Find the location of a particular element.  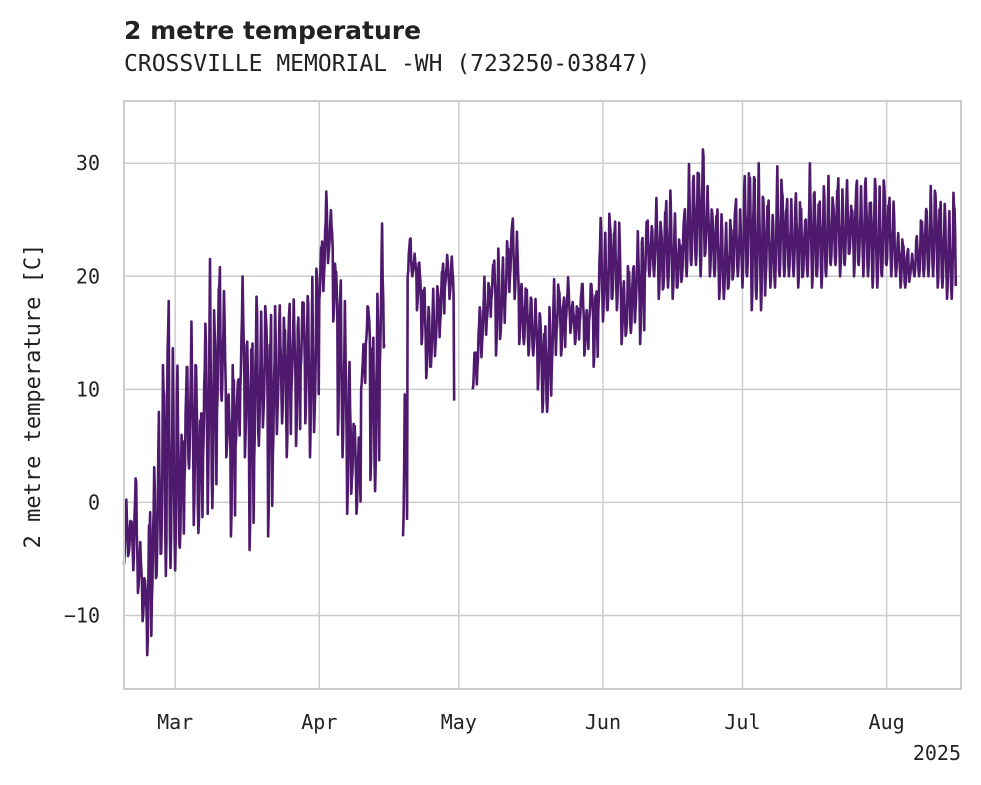

x-axis: Mar Apr May Jun Jul Aug is located at coordinates (531, 722).